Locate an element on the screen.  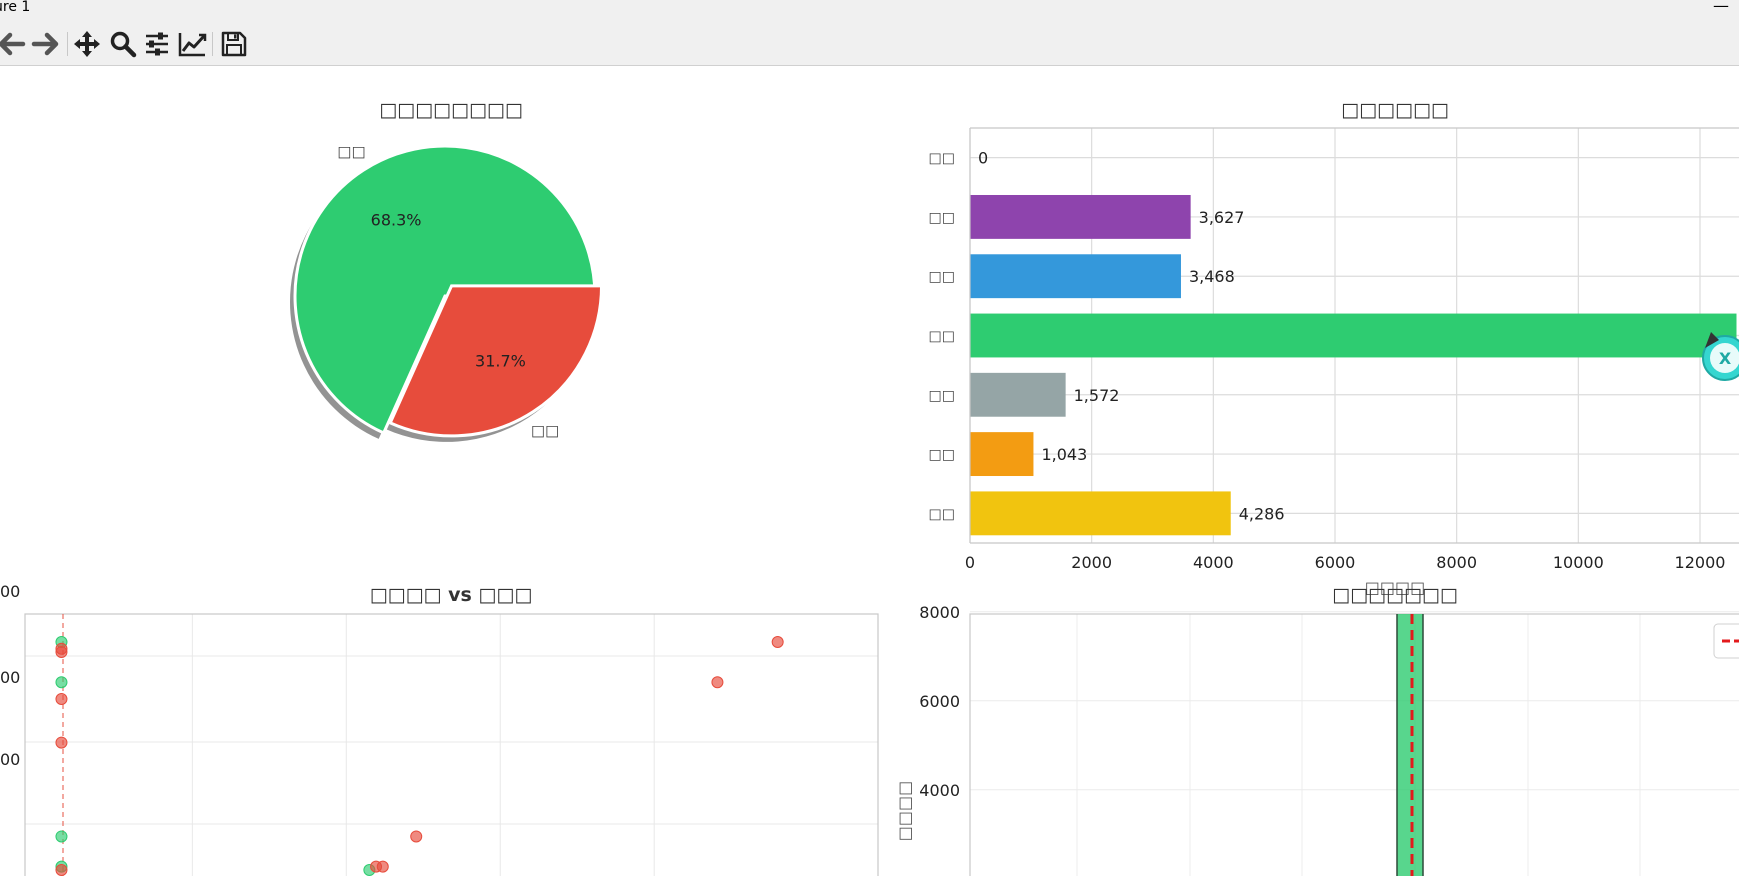
hist-frame is located at coordinates (1354, 744).